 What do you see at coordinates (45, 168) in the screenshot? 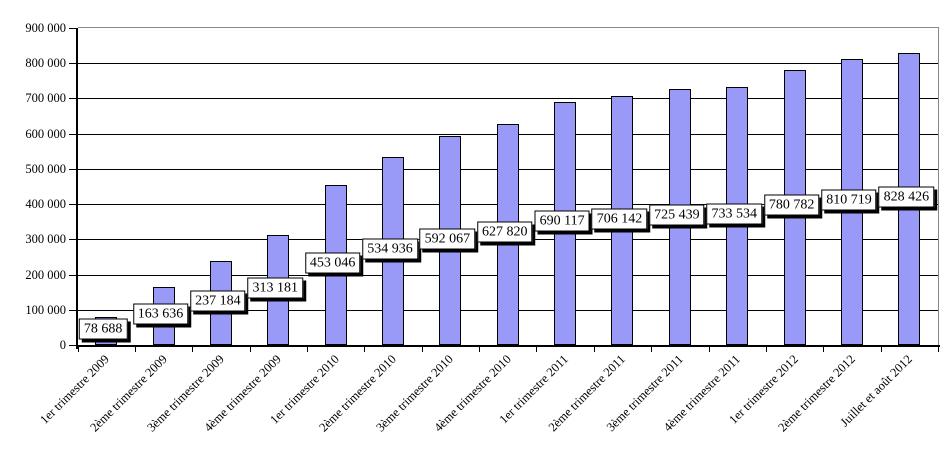
I see `y-tick-label: 500 000` at bounding box center [45, 168].